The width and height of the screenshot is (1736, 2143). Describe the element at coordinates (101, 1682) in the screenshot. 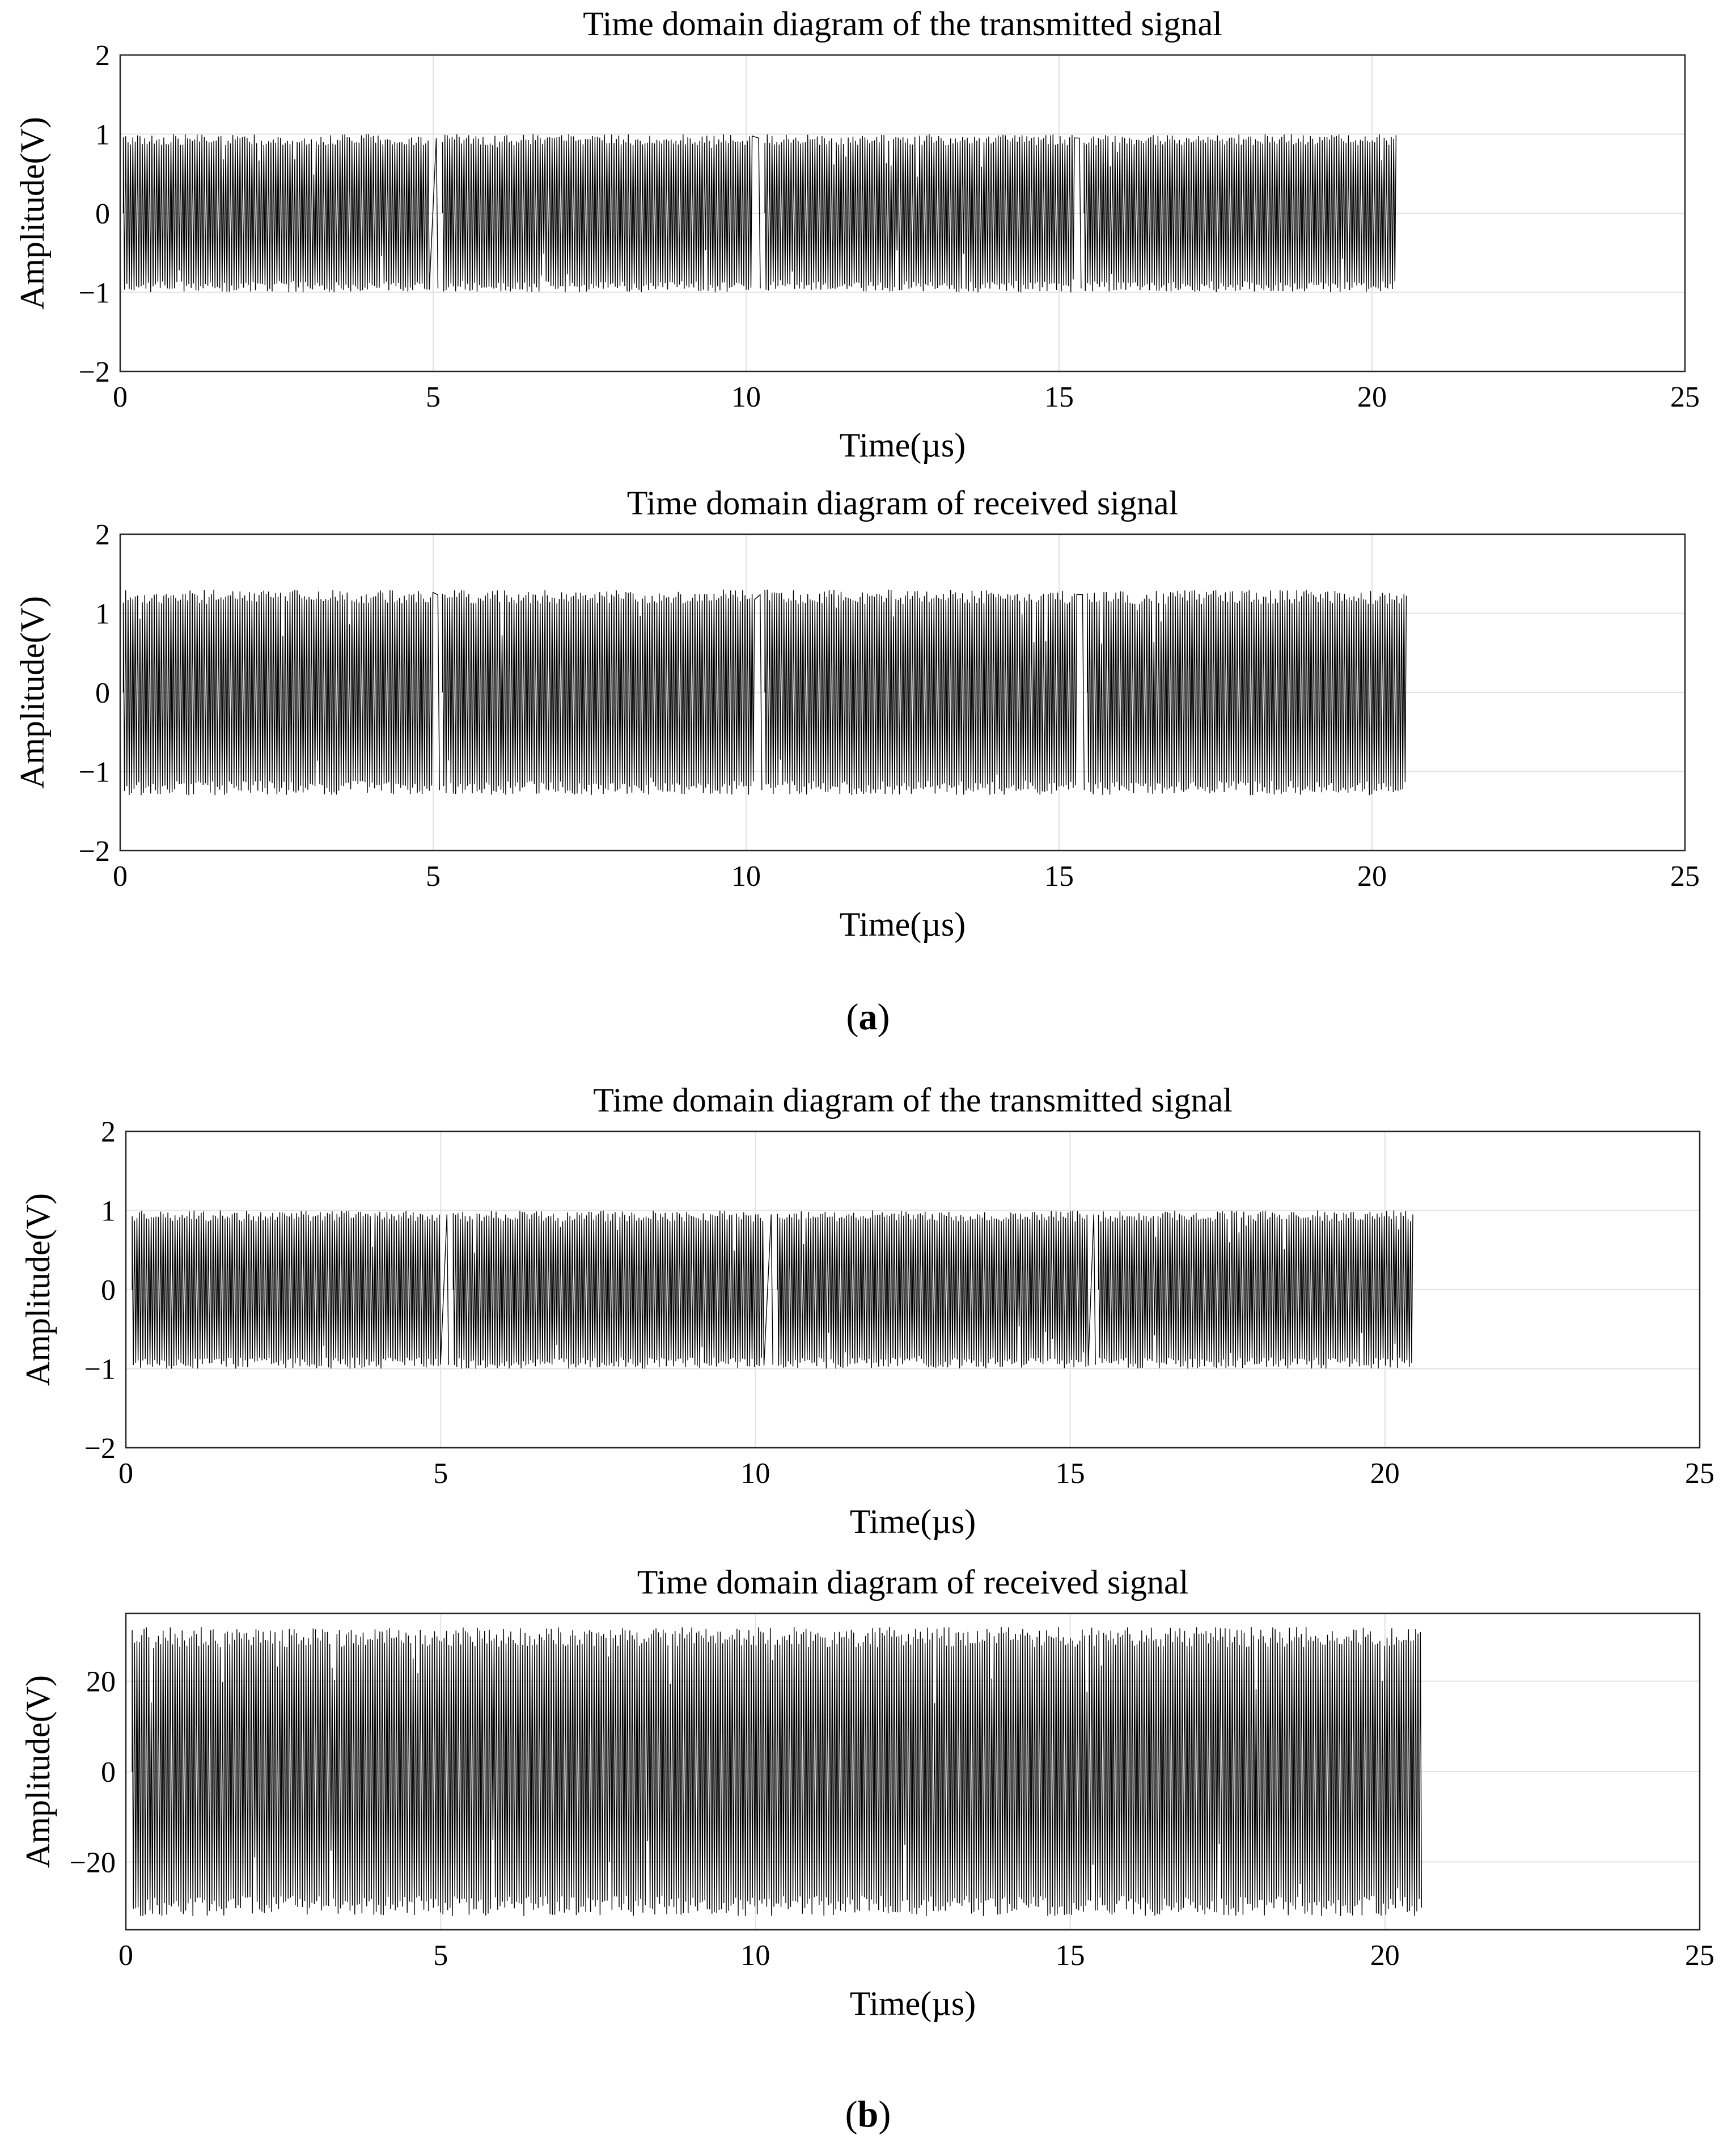

I see `y-tick-label: 20` at that location.